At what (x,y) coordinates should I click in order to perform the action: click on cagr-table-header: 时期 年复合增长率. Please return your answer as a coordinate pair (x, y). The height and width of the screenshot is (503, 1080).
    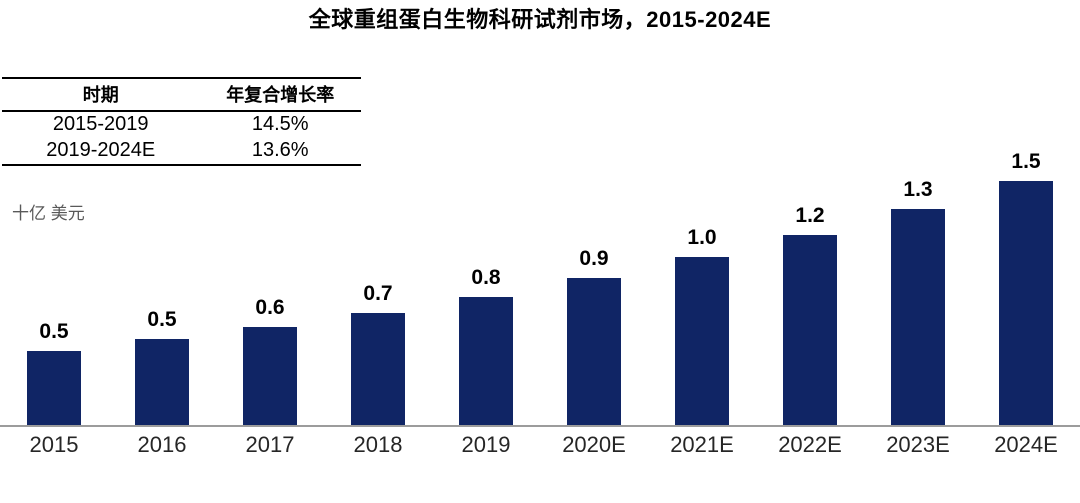
    Looking at the image, I should click on (181, 94).